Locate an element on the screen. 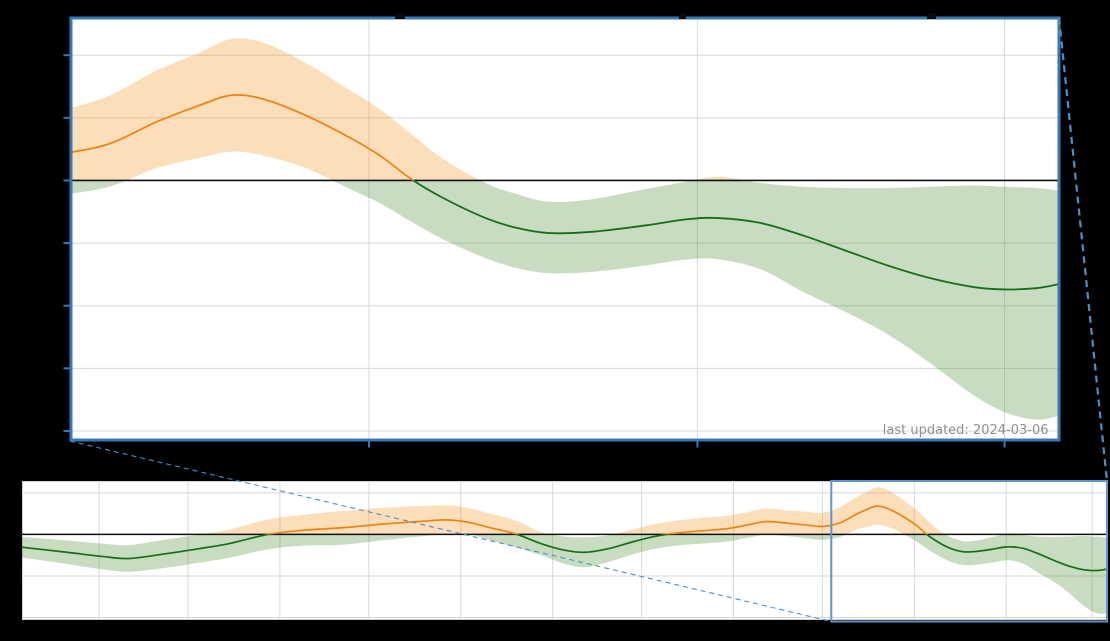 This screenshot has width=1110, height=641. last-updated-label: last updated: 2024-03-06 is located at coordinates (966, 430).